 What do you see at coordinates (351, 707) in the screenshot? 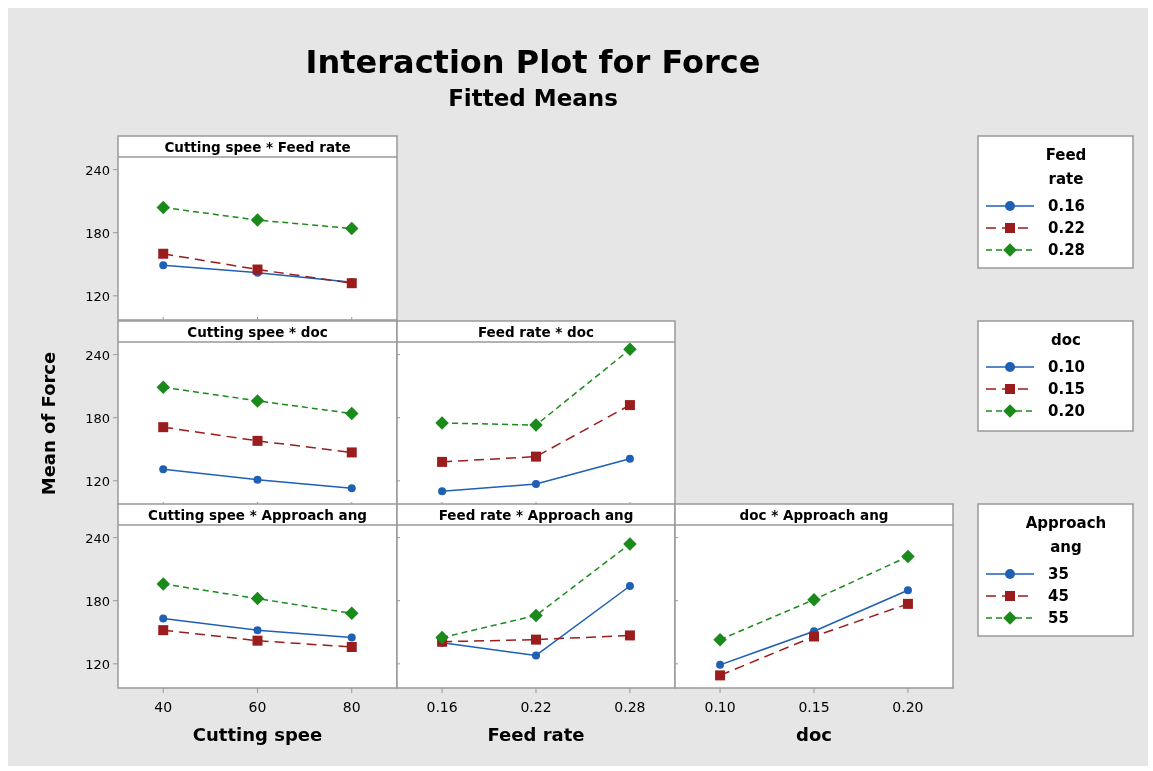
I see `x-tick-label: 80` at bounding box center [351, 707].